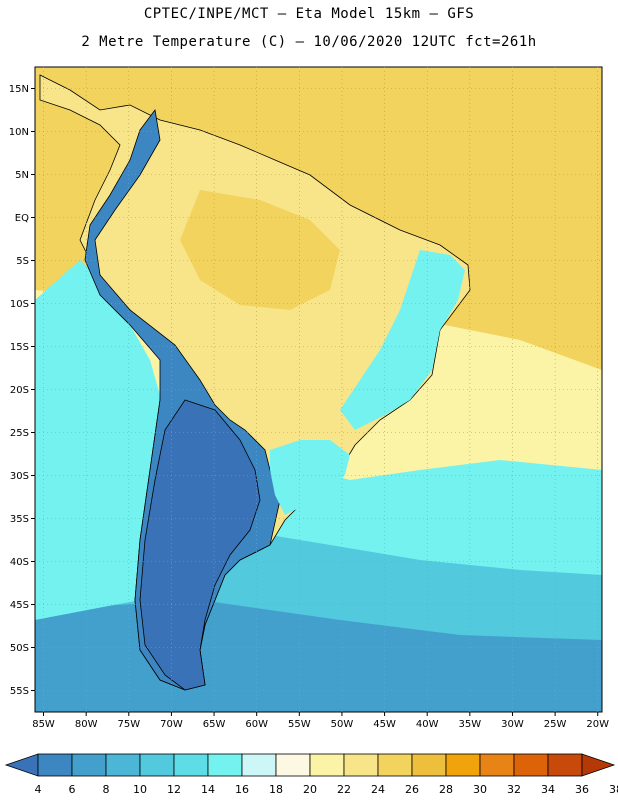 This screenshot has width=618, height=800. I want to click on colorbar-label: 26, so click(412, 789).